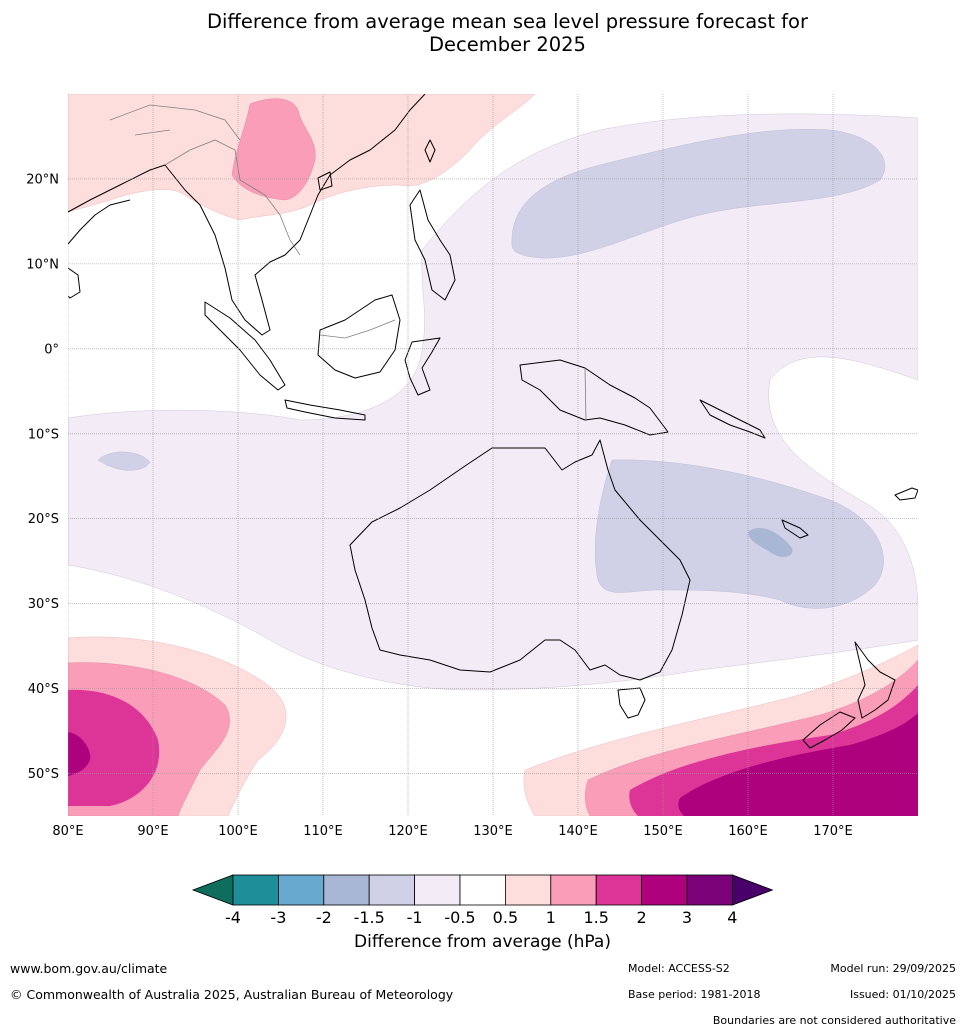  I want to click on lat-label--20: 20°S, so click(43, 519).